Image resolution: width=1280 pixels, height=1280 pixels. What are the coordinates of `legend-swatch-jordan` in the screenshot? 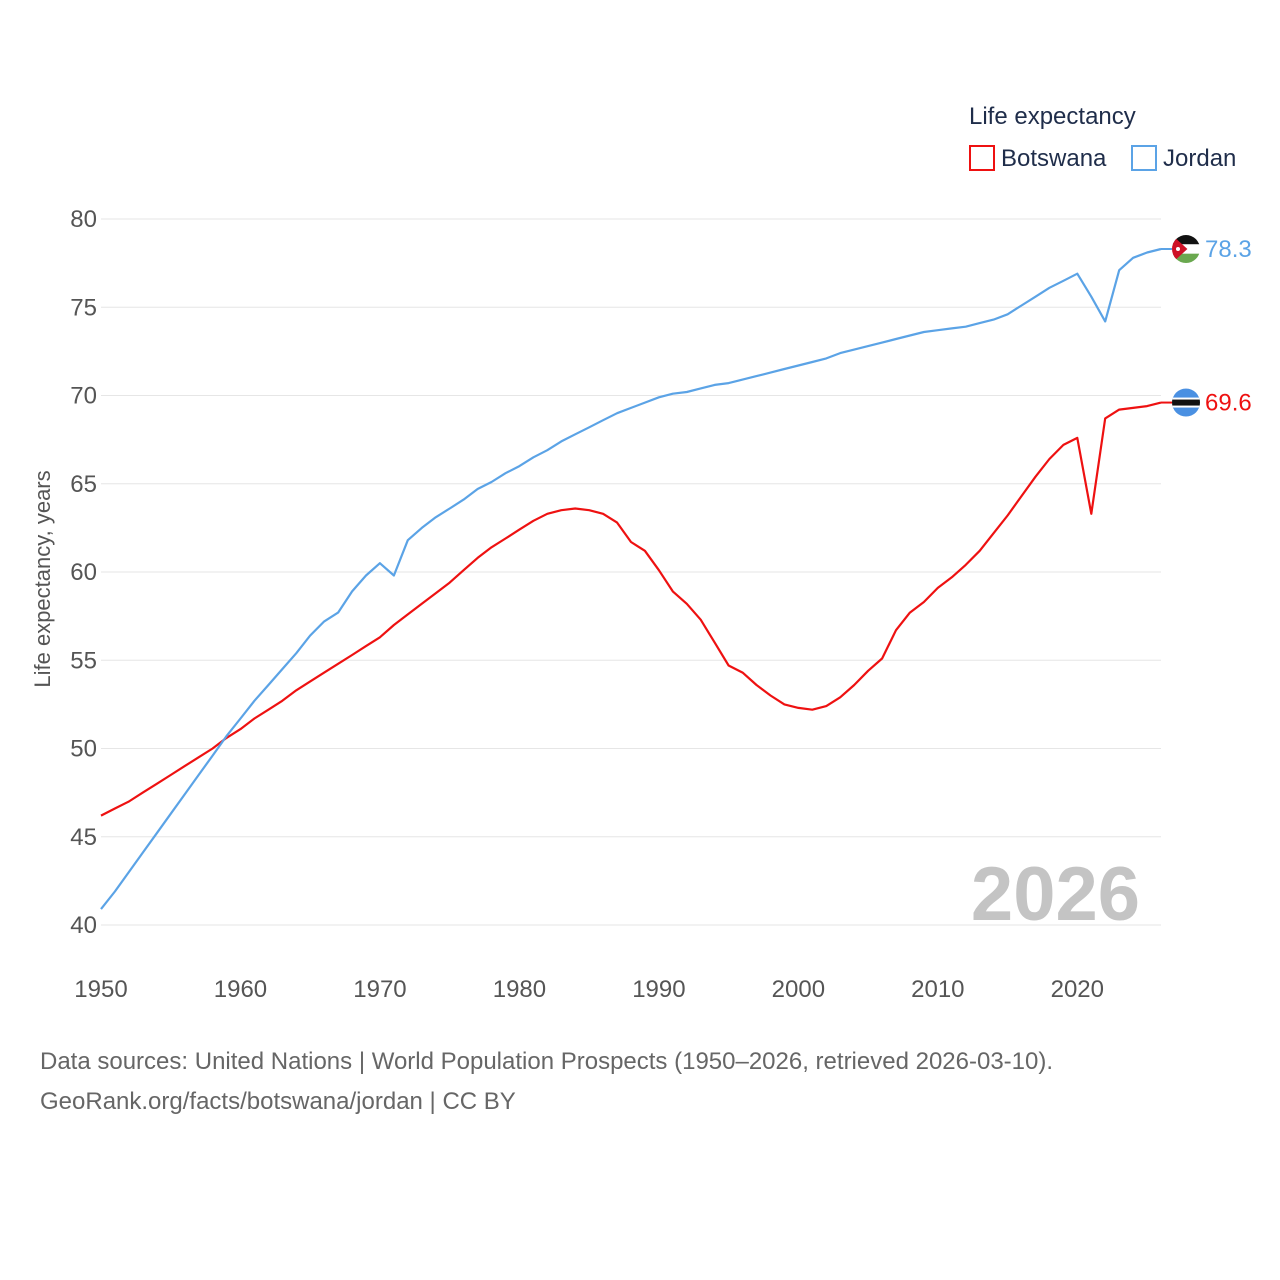 It's located at (1144, 158).